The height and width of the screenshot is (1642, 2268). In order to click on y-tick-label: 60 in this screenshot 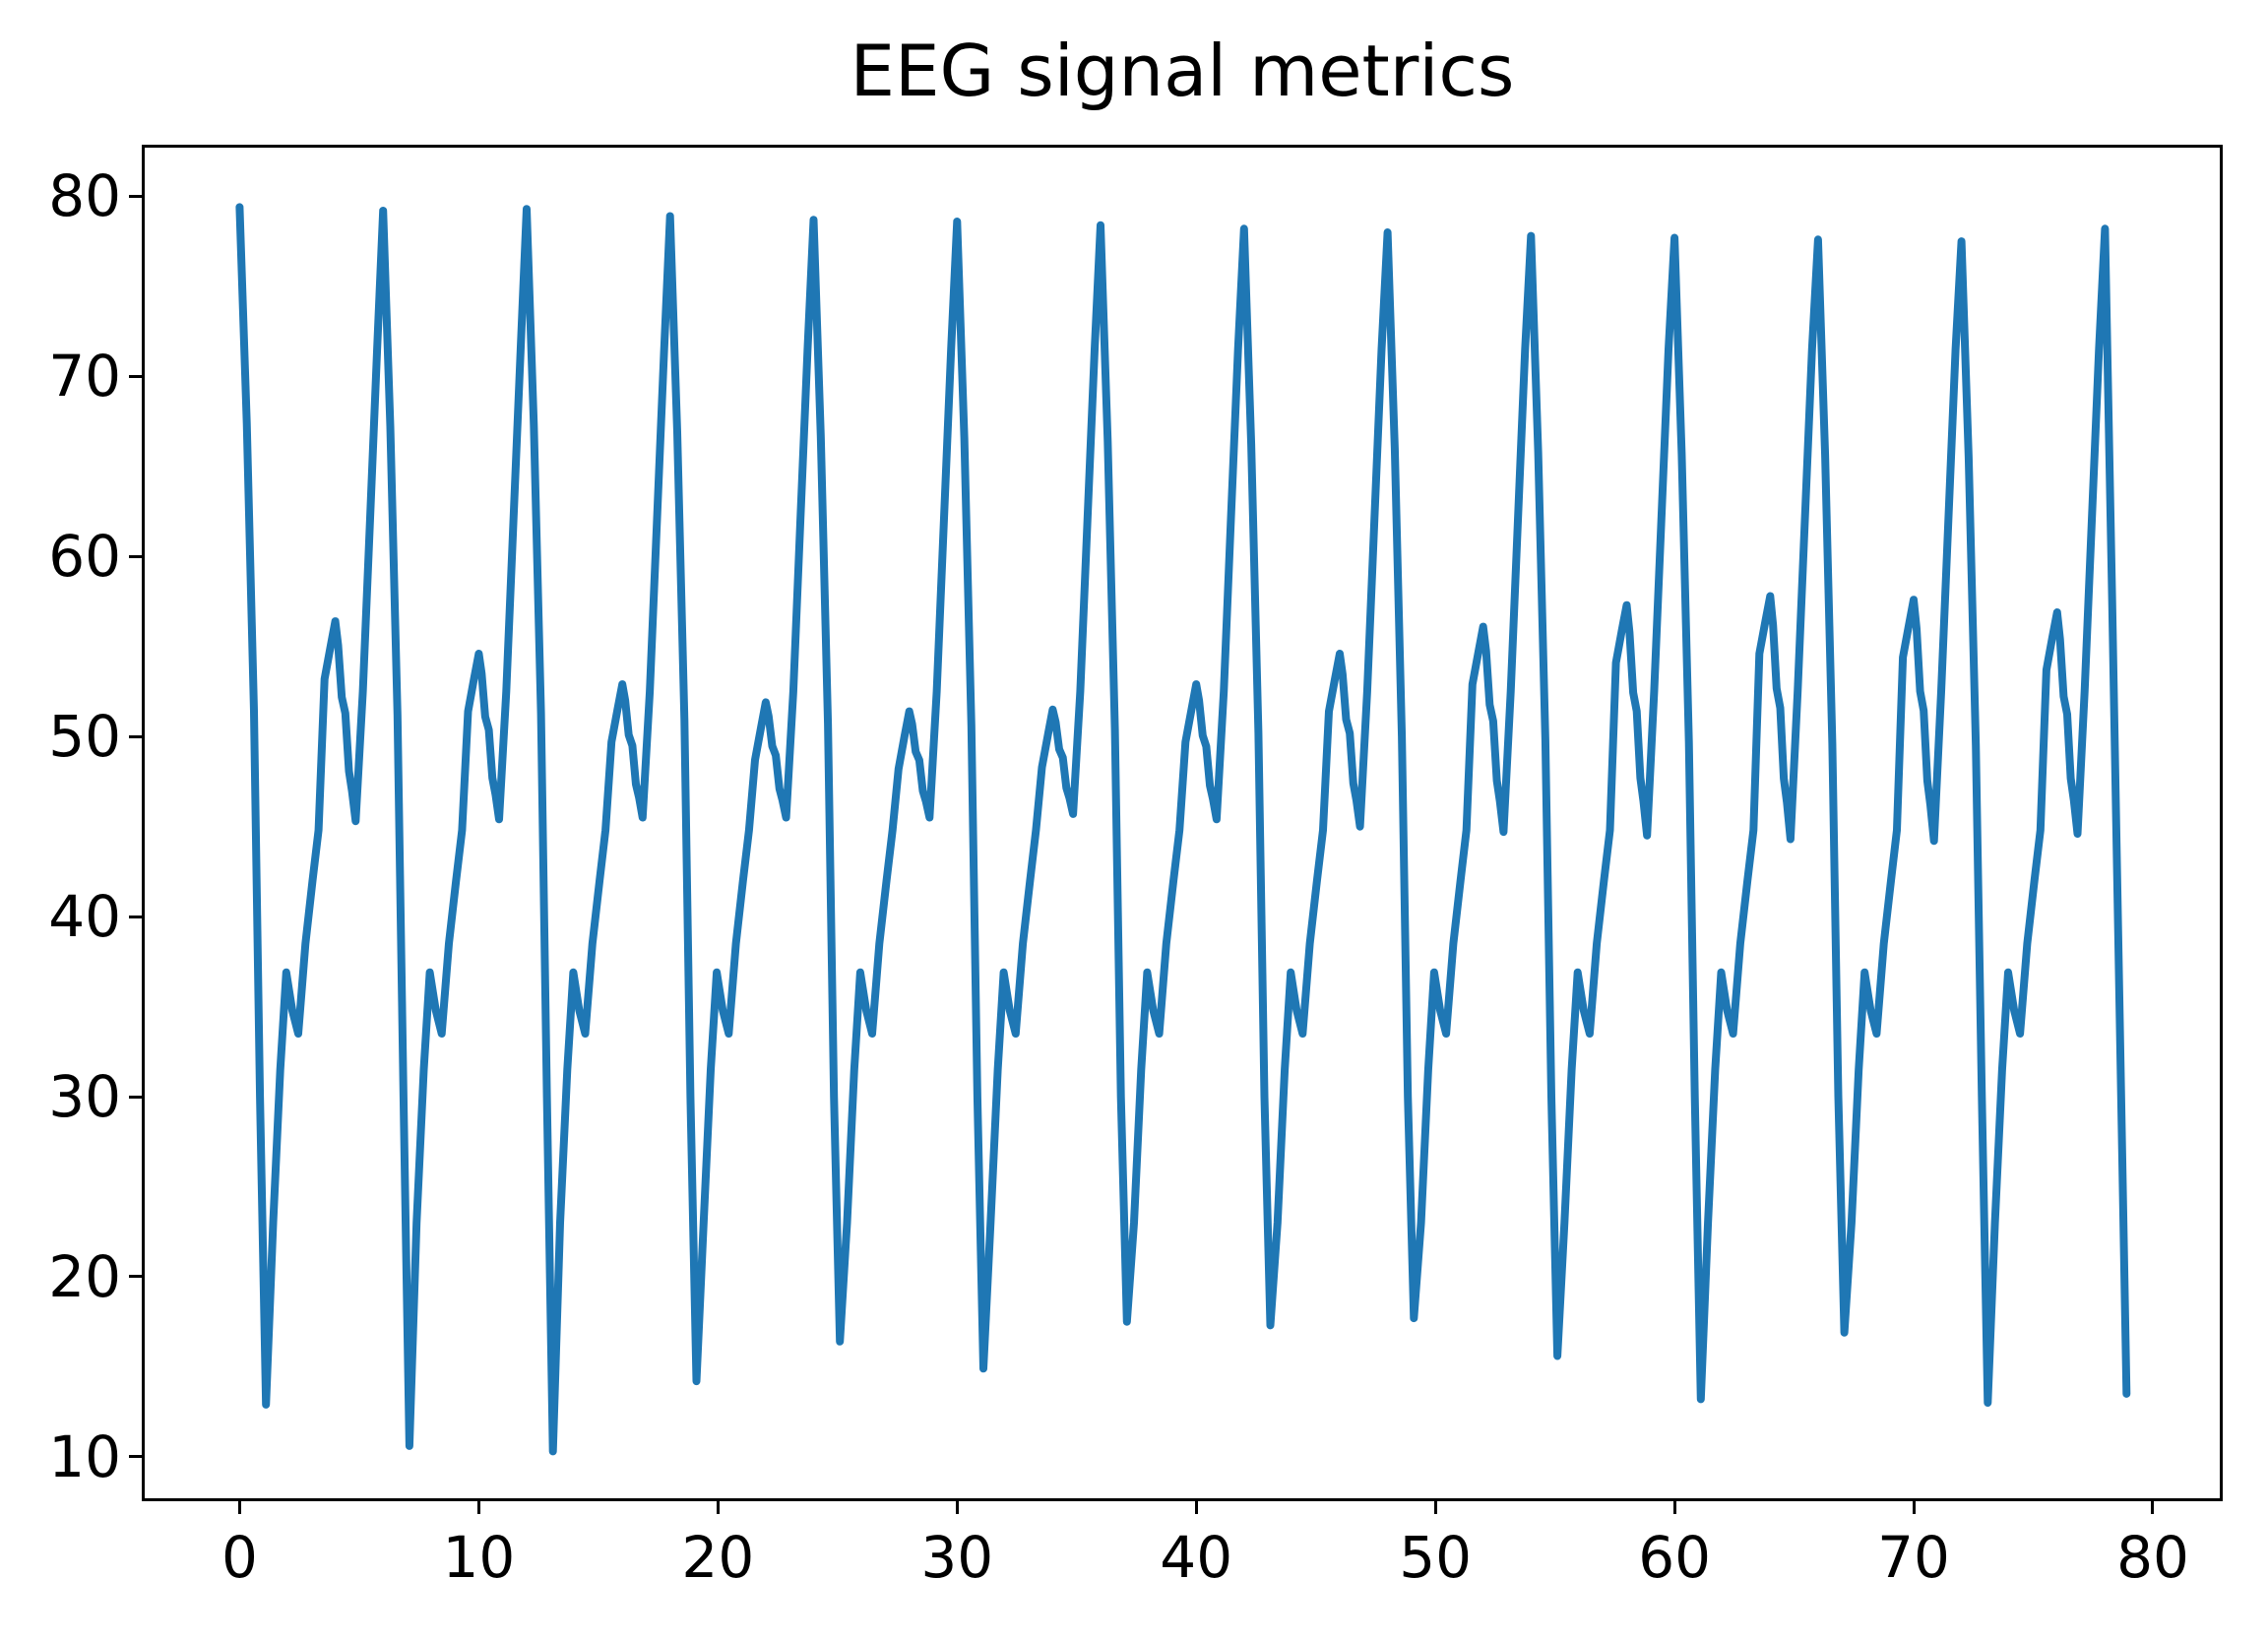, I will do `click(84, 557)`.